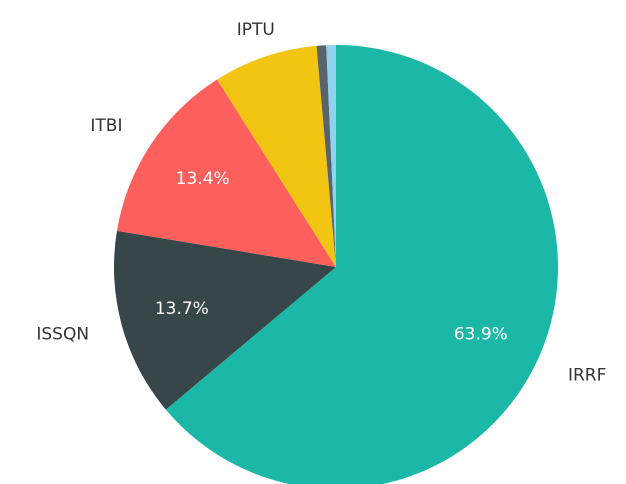 The height and width of the screenshot is (484, 626). I want to click on slice-category-label: IRRF, so click(587, 375).